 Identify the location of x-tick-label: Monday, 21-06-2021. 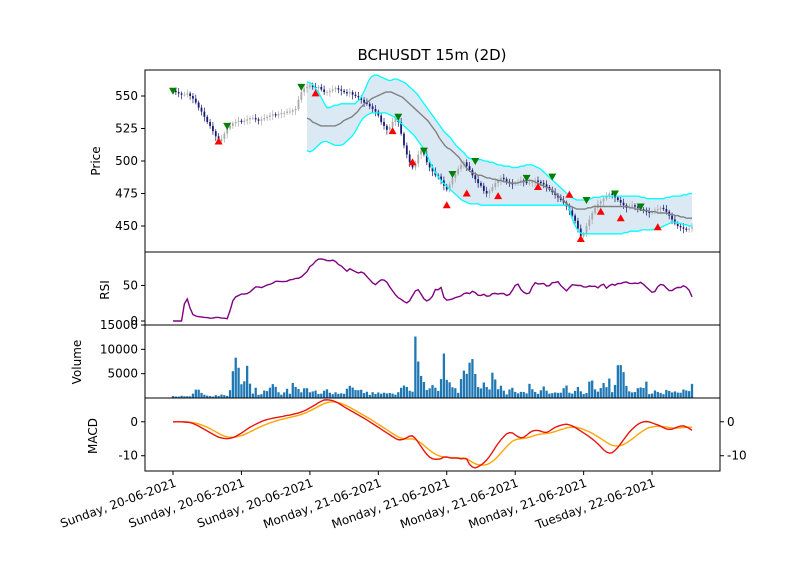
(528, 504).